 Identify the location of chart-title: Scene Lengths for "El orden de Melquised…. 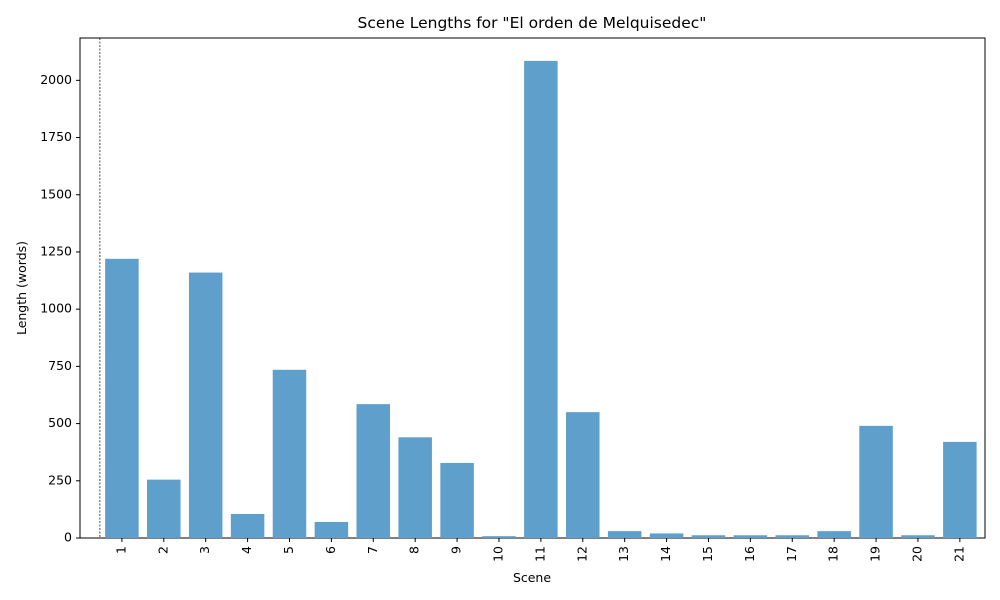
(532, 23).